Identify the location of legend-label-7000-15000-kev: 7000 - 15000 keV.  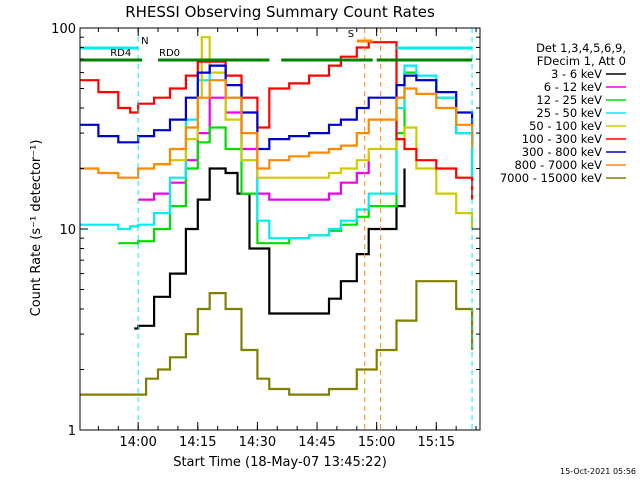
(551, 178).